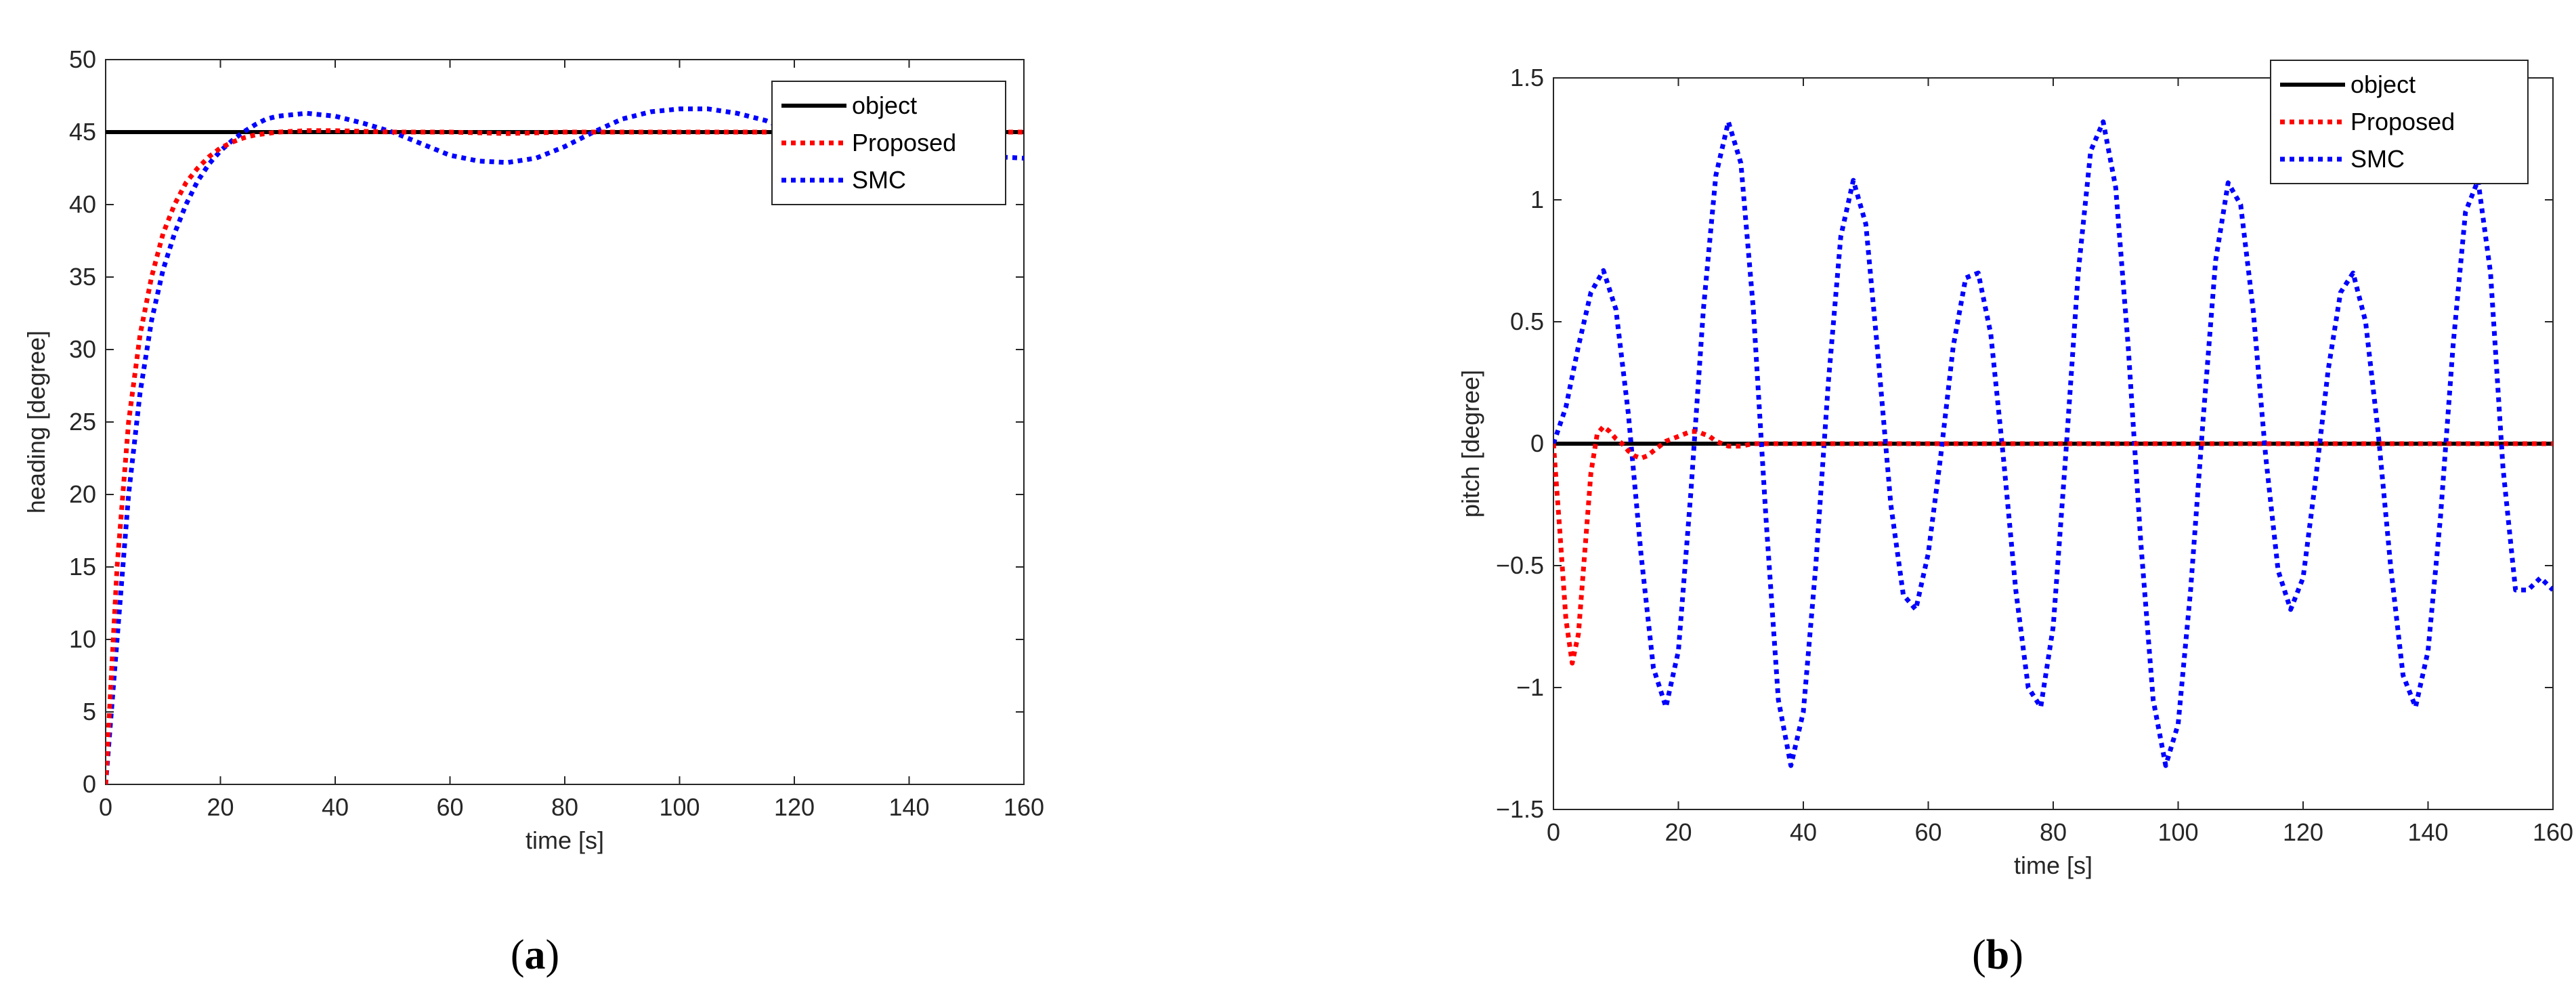 The width and height of the screenshot is (2576, 991). I want to click on y-tick-label: 15, so click(82, 567).